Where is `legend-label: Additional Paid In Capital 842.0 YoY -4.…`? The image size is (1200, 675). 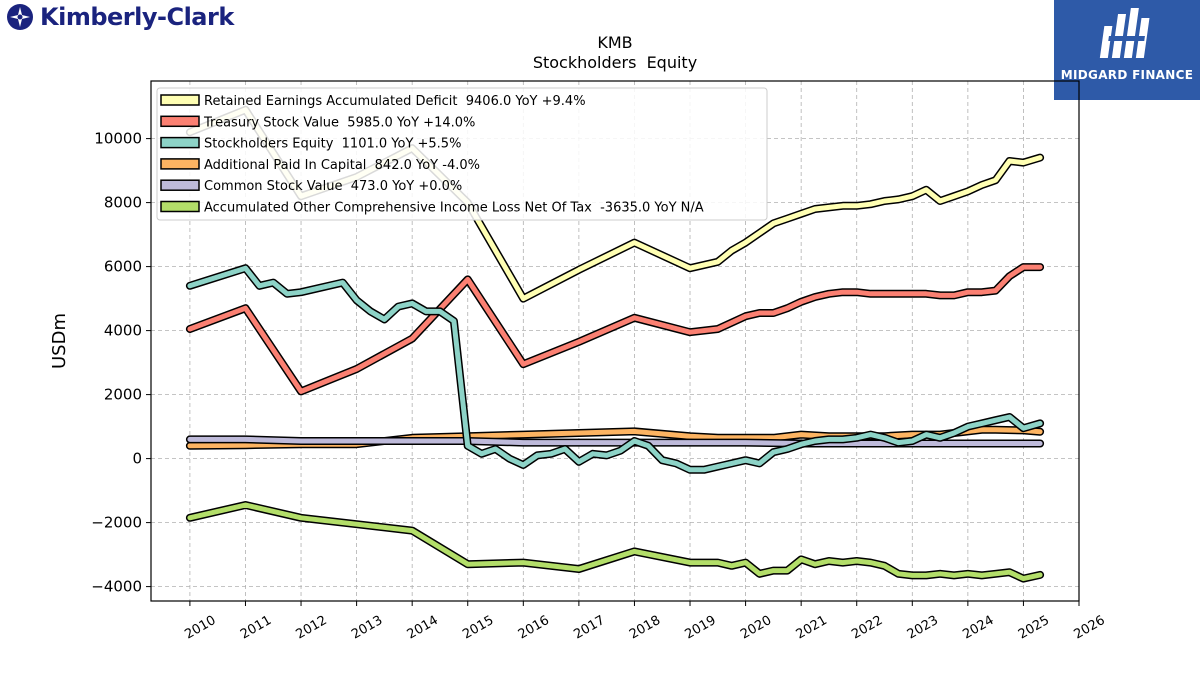 legend-label: Additional Paid In Capital 842.0 YoY -4.… is located at coordinates (342, 165).